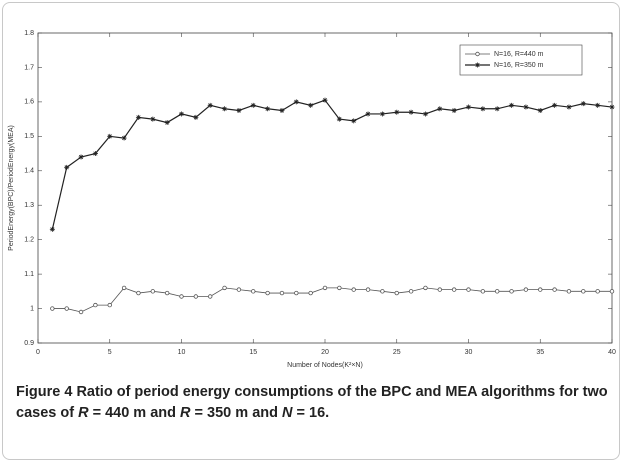 The width and height of the screenshot is (624, 464). I want to click on x-tick-label: 10, so click(182, 352).